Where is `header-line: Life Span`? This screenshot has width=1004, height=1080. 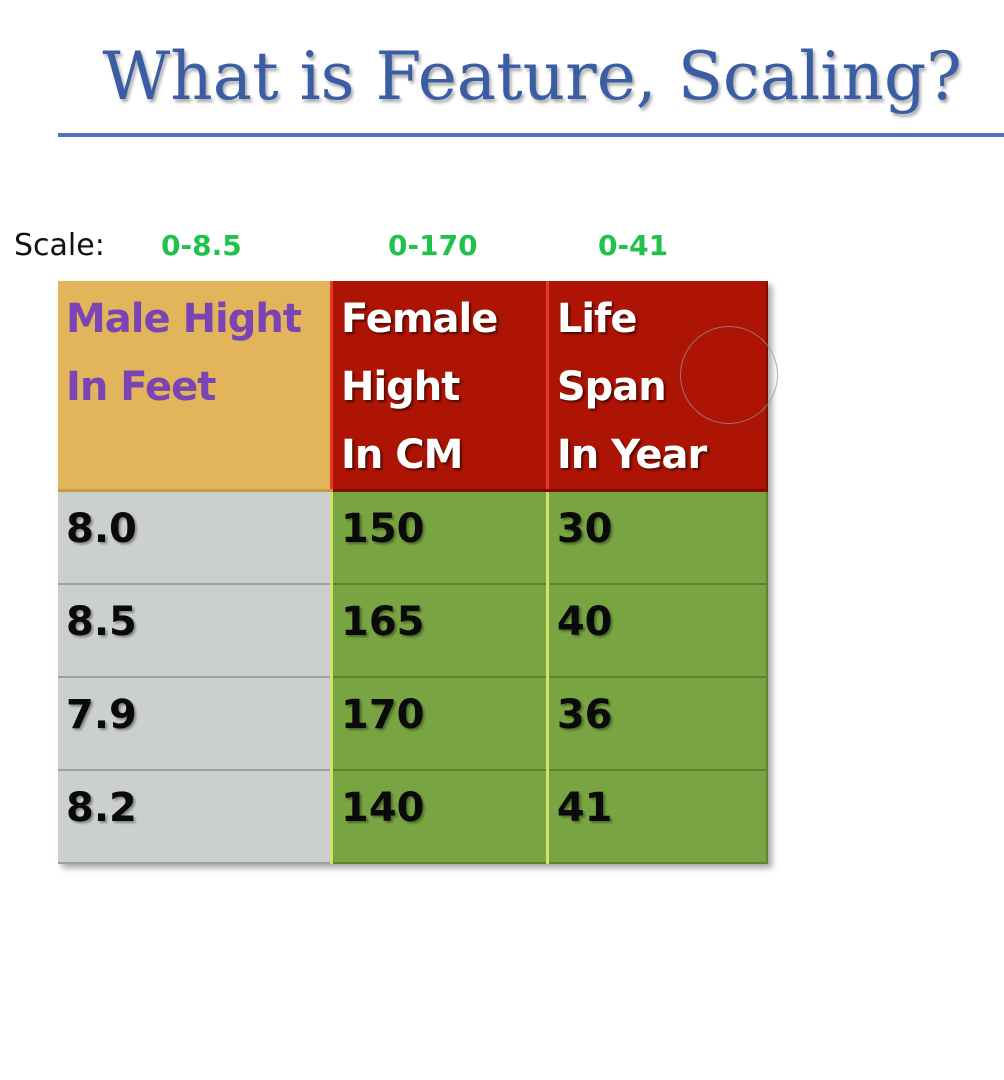
header-line: Life Span is located at coordinates (611, 353).